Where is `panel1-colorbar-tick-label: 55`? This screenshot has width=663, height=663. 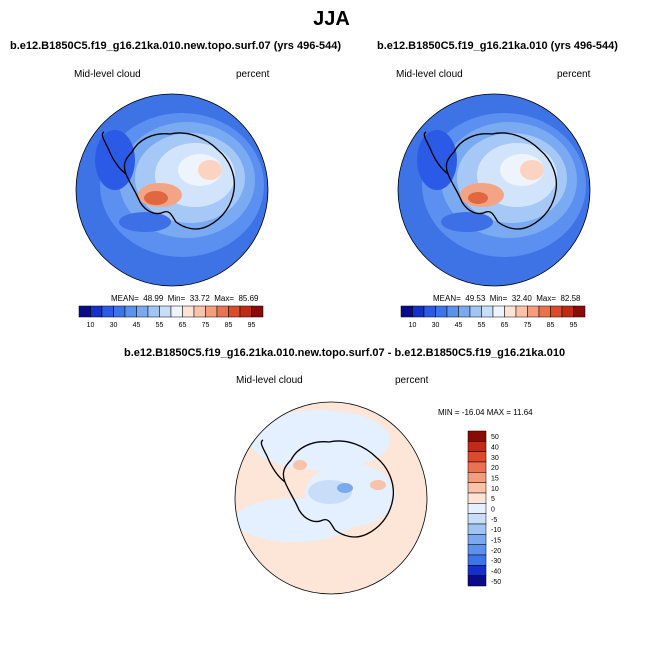
panel1-colorbar-tick-label: 55 is located at coordinates (160, 325).